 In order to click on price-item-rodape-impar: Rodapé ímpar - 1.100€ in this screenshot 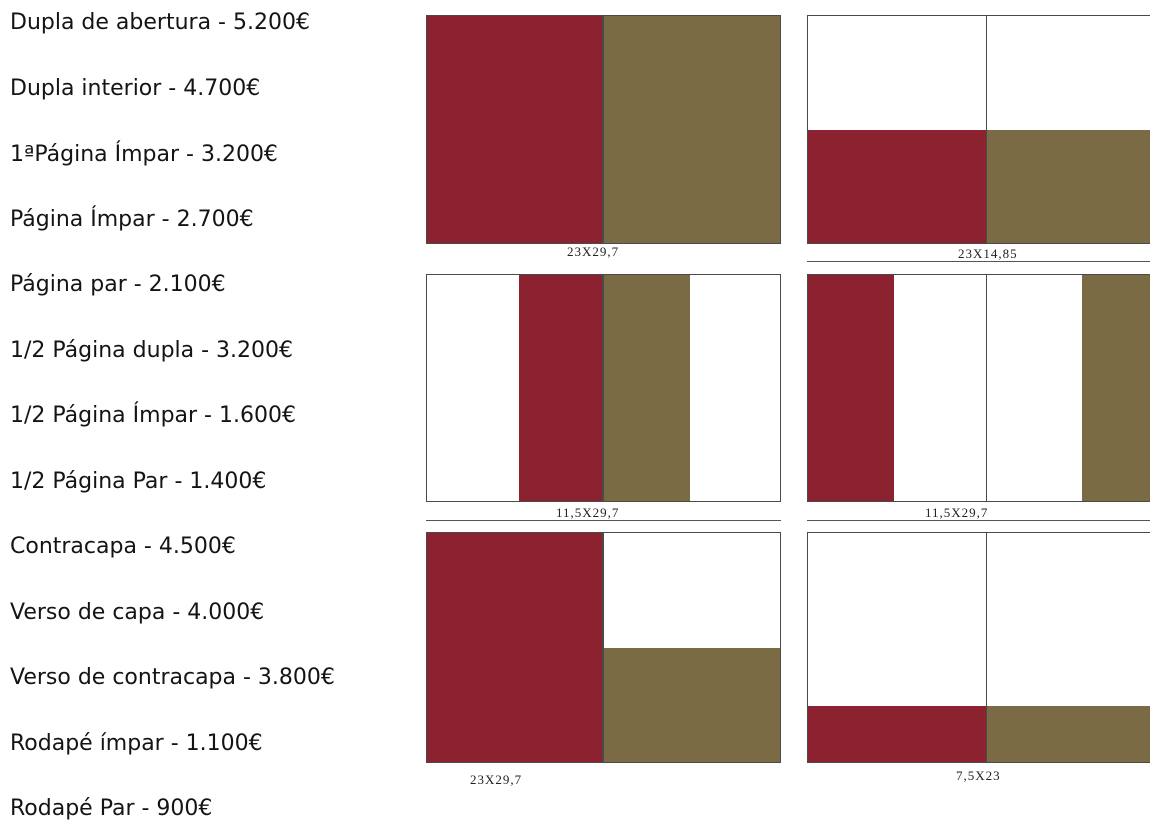, I will do `click(136, 743)`.